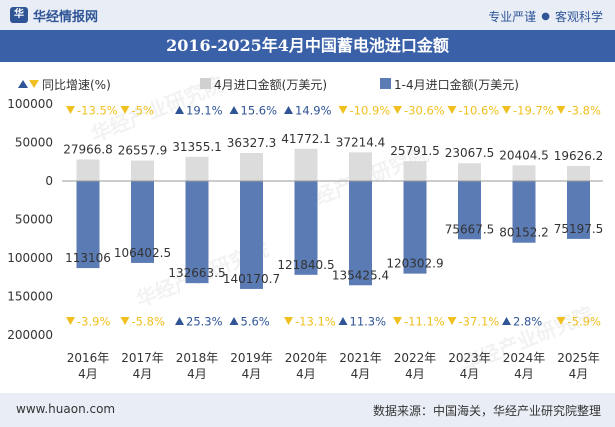 The width and height of the screenshot is (615, 427). I want to click on growth-label-monthly: -3.8%, so click(584, 111).